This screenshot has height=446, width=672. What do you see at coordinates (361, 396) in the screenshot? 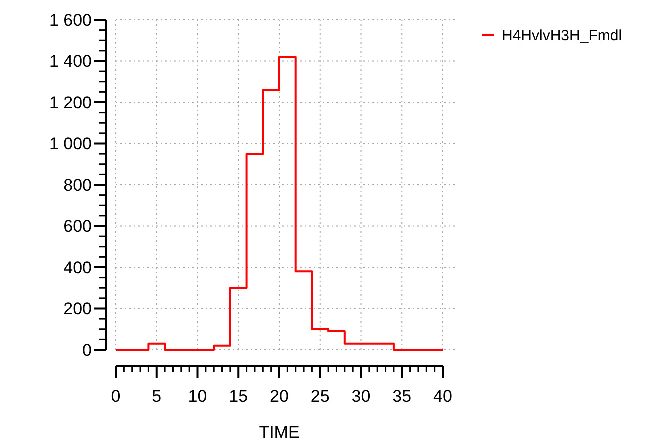
I see `x-tick-label: 30` at bounding box center [361, 396].